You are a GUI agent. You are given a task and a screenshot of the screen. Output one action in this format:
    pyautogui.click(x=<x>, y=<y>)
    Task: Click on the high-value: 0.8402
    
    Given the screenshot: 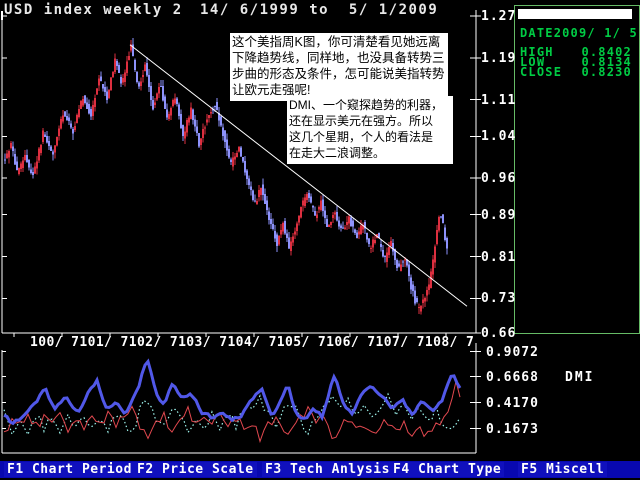 What is the action you would take?
    pyautogui.click(x=606, y=52)
    